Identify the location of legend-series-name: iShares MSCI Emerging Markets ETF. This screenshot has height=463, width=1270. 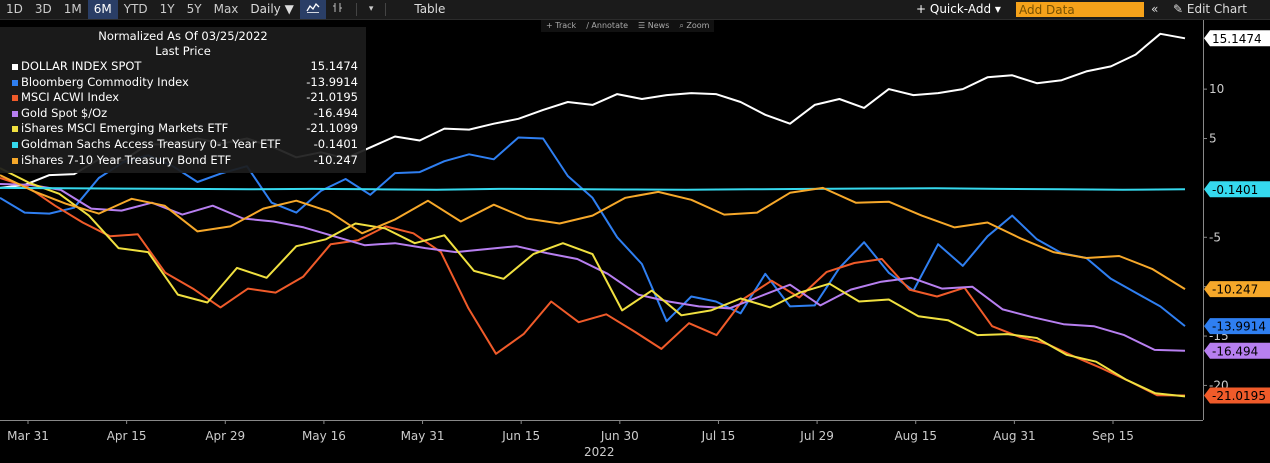
(125, 128).